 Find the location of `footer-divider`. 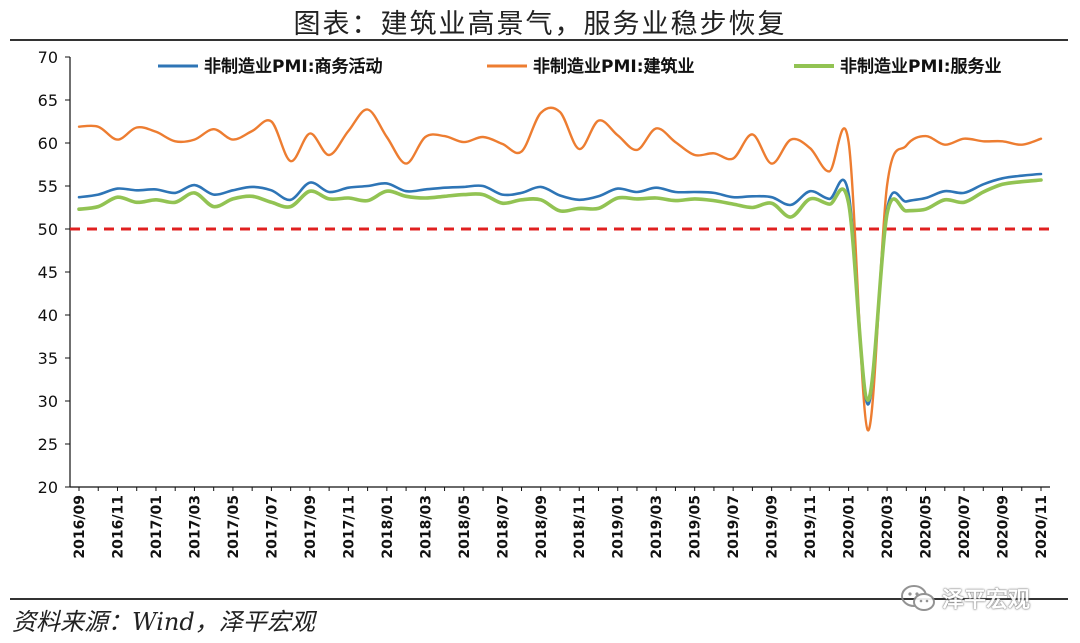

footer-divider is located at coordinates (539, 599).